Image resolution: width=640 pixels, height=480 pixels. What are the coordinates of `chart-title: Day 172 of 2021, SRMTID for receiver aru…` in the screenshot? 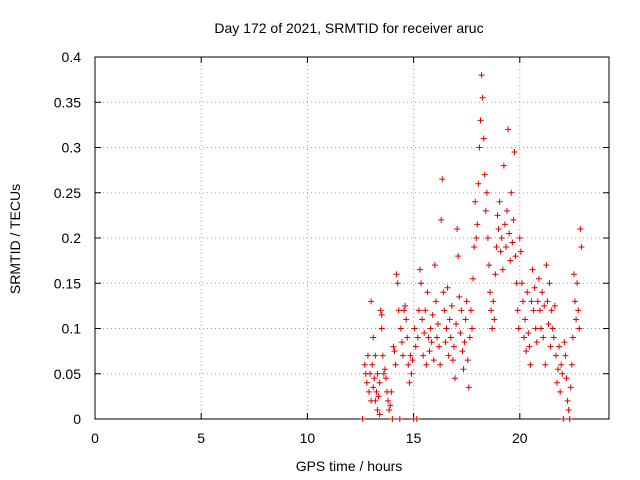 It's located at (348, 28).